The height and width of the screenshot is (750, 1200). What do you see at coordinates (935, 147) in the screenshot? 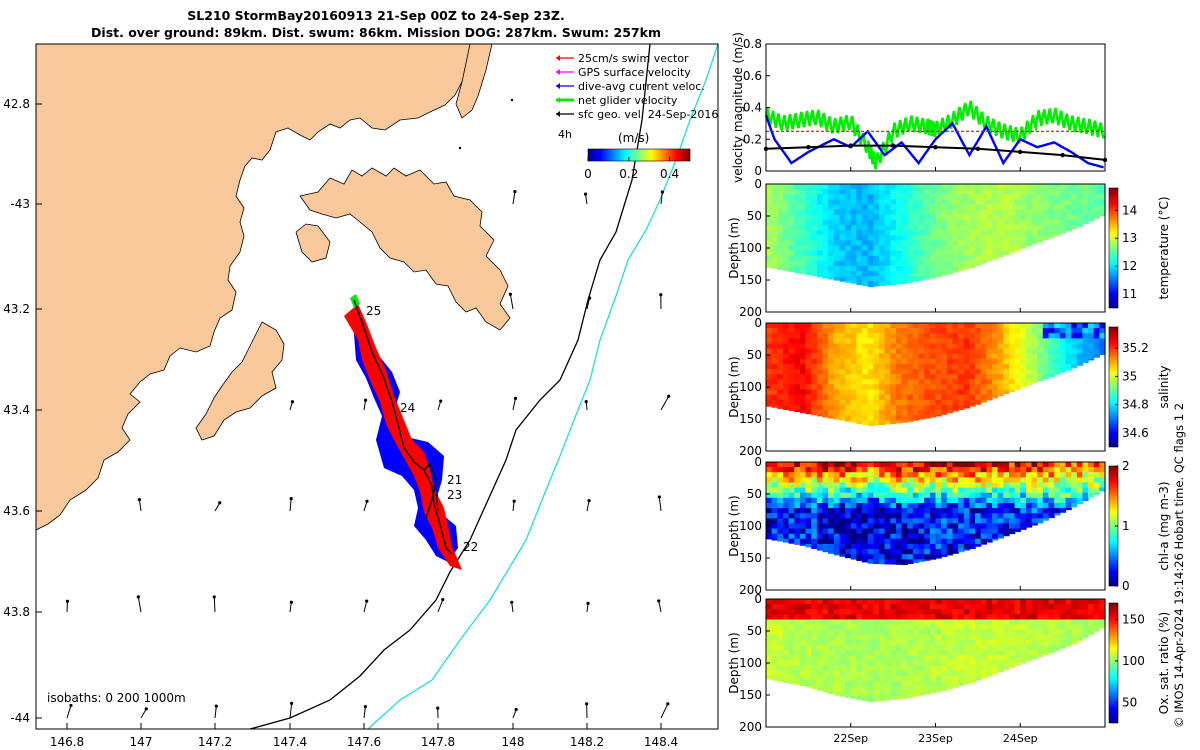
I see `geo-velocity-marker` at bounding box center [935, 147].